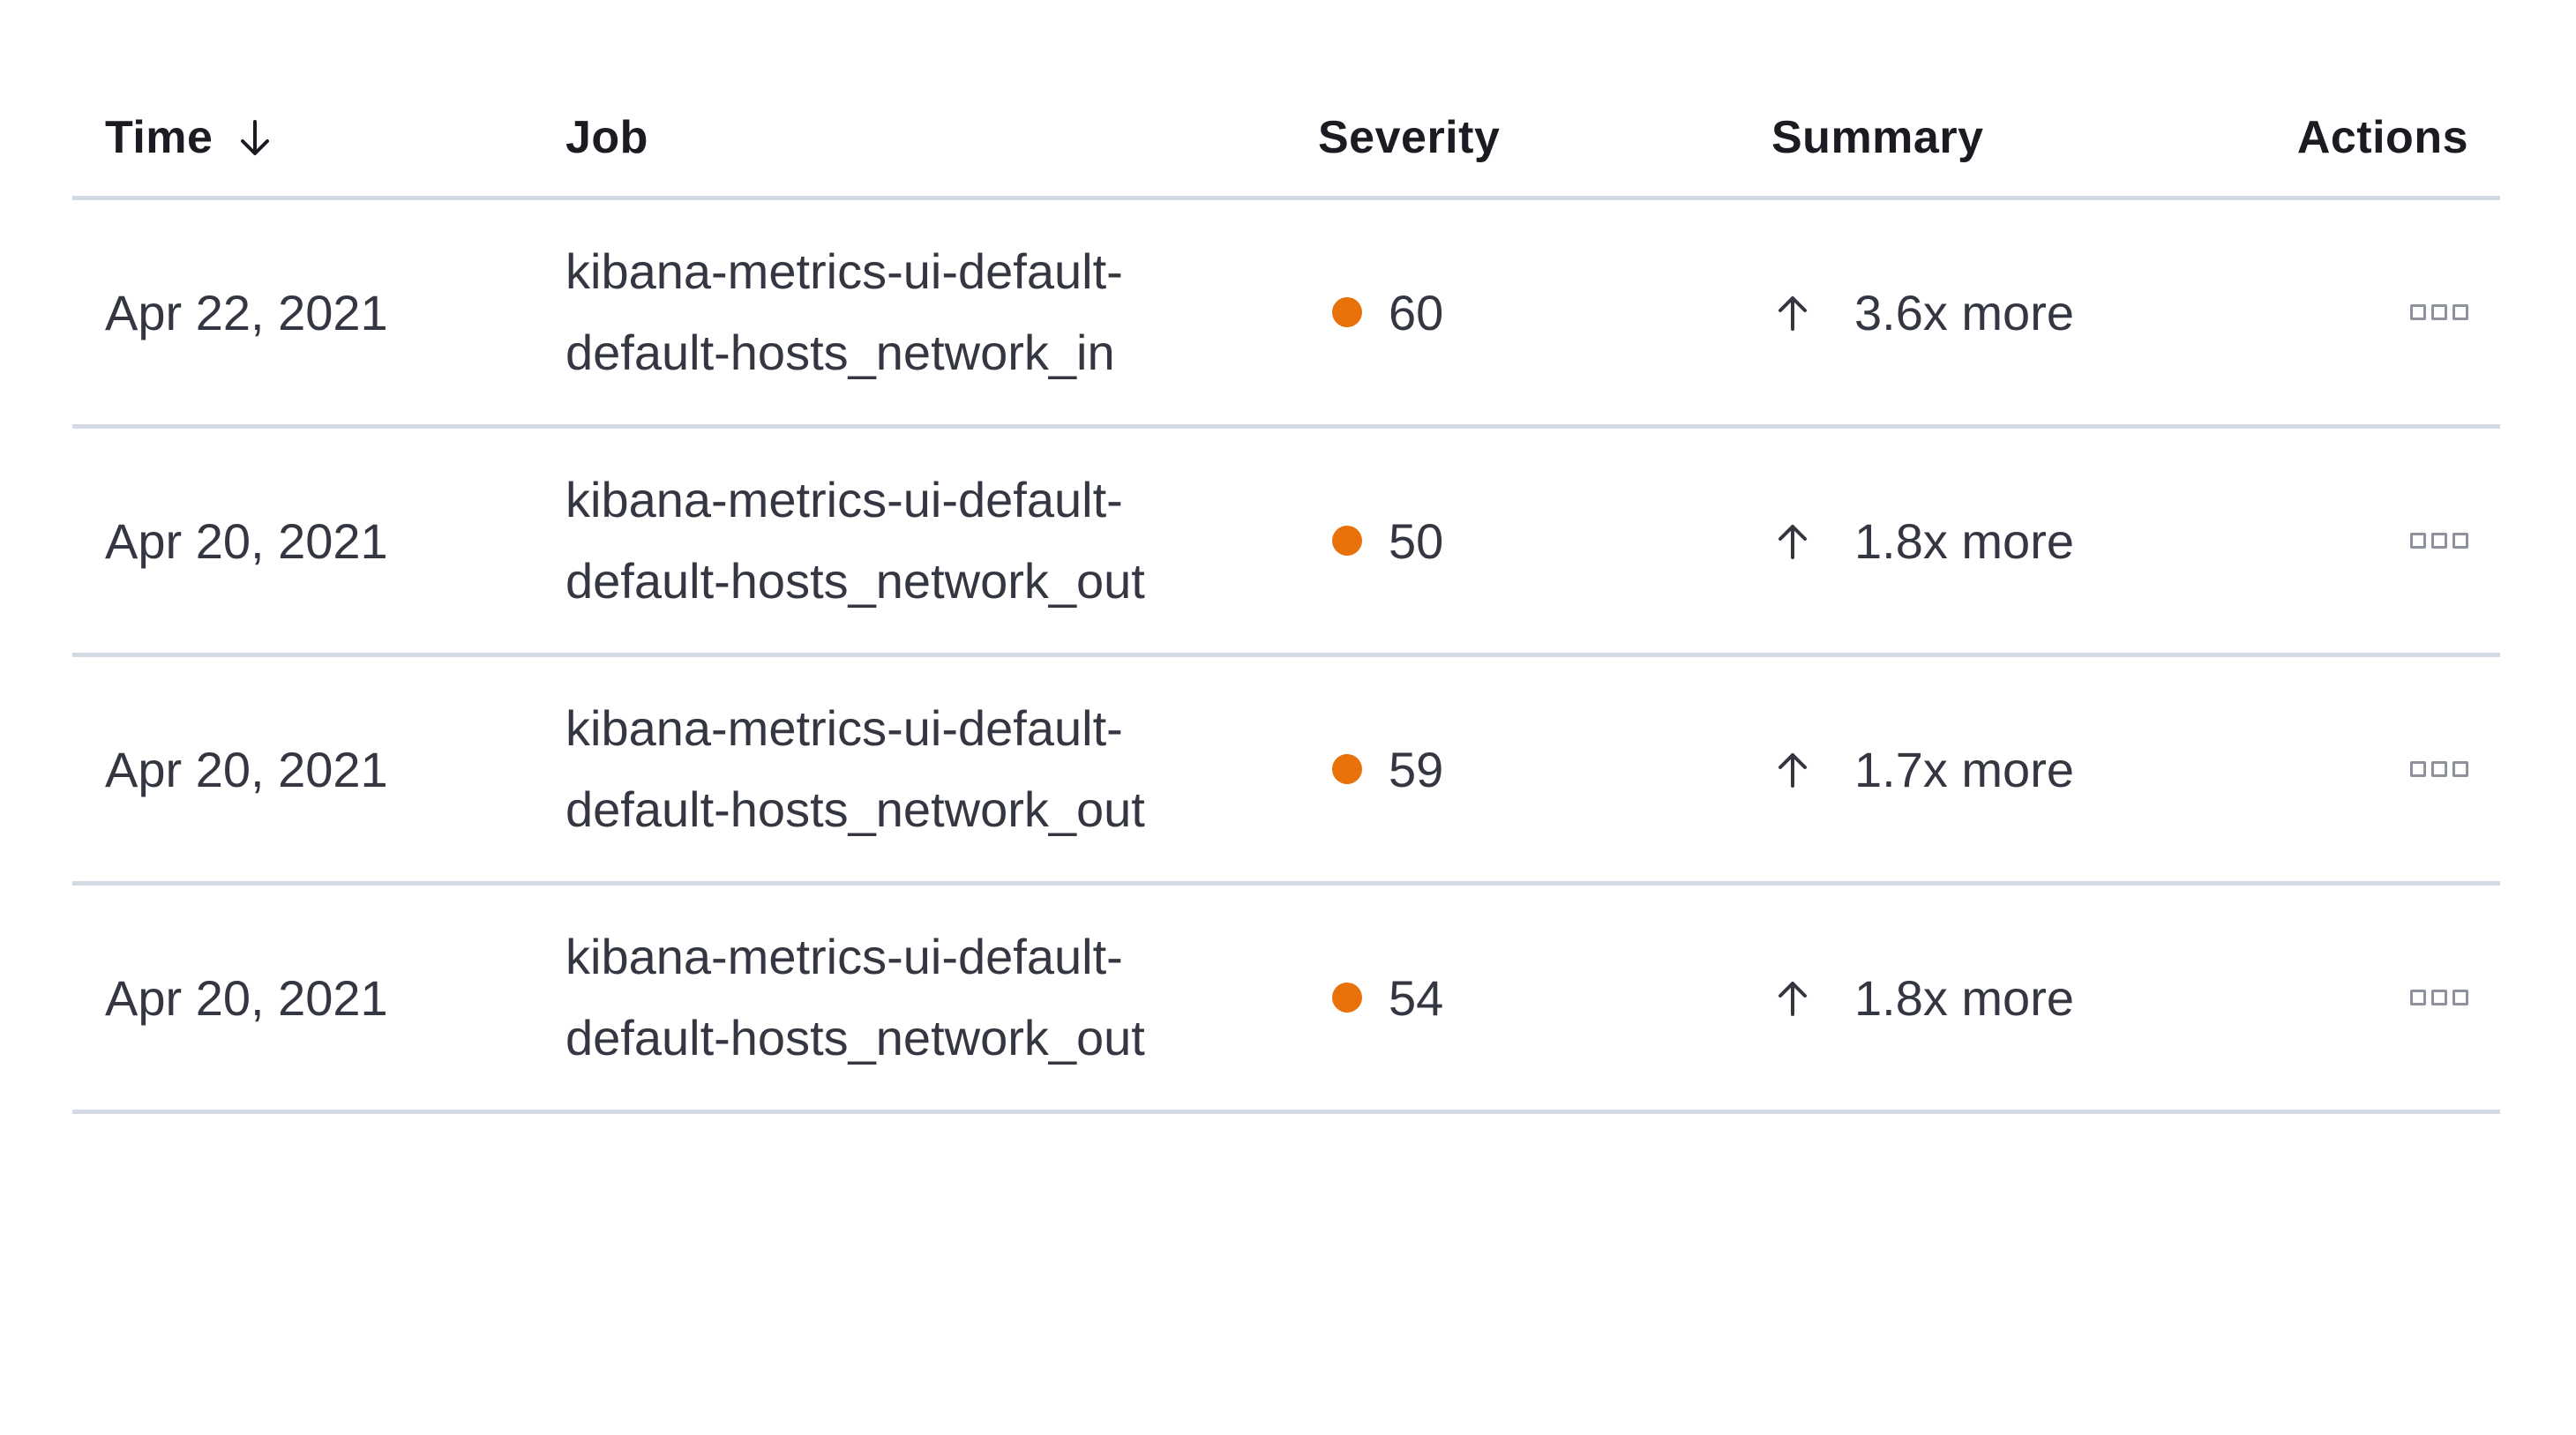 The image size is (2576, 1435). I want to click on arrow-down-icon, so click(255, 137).